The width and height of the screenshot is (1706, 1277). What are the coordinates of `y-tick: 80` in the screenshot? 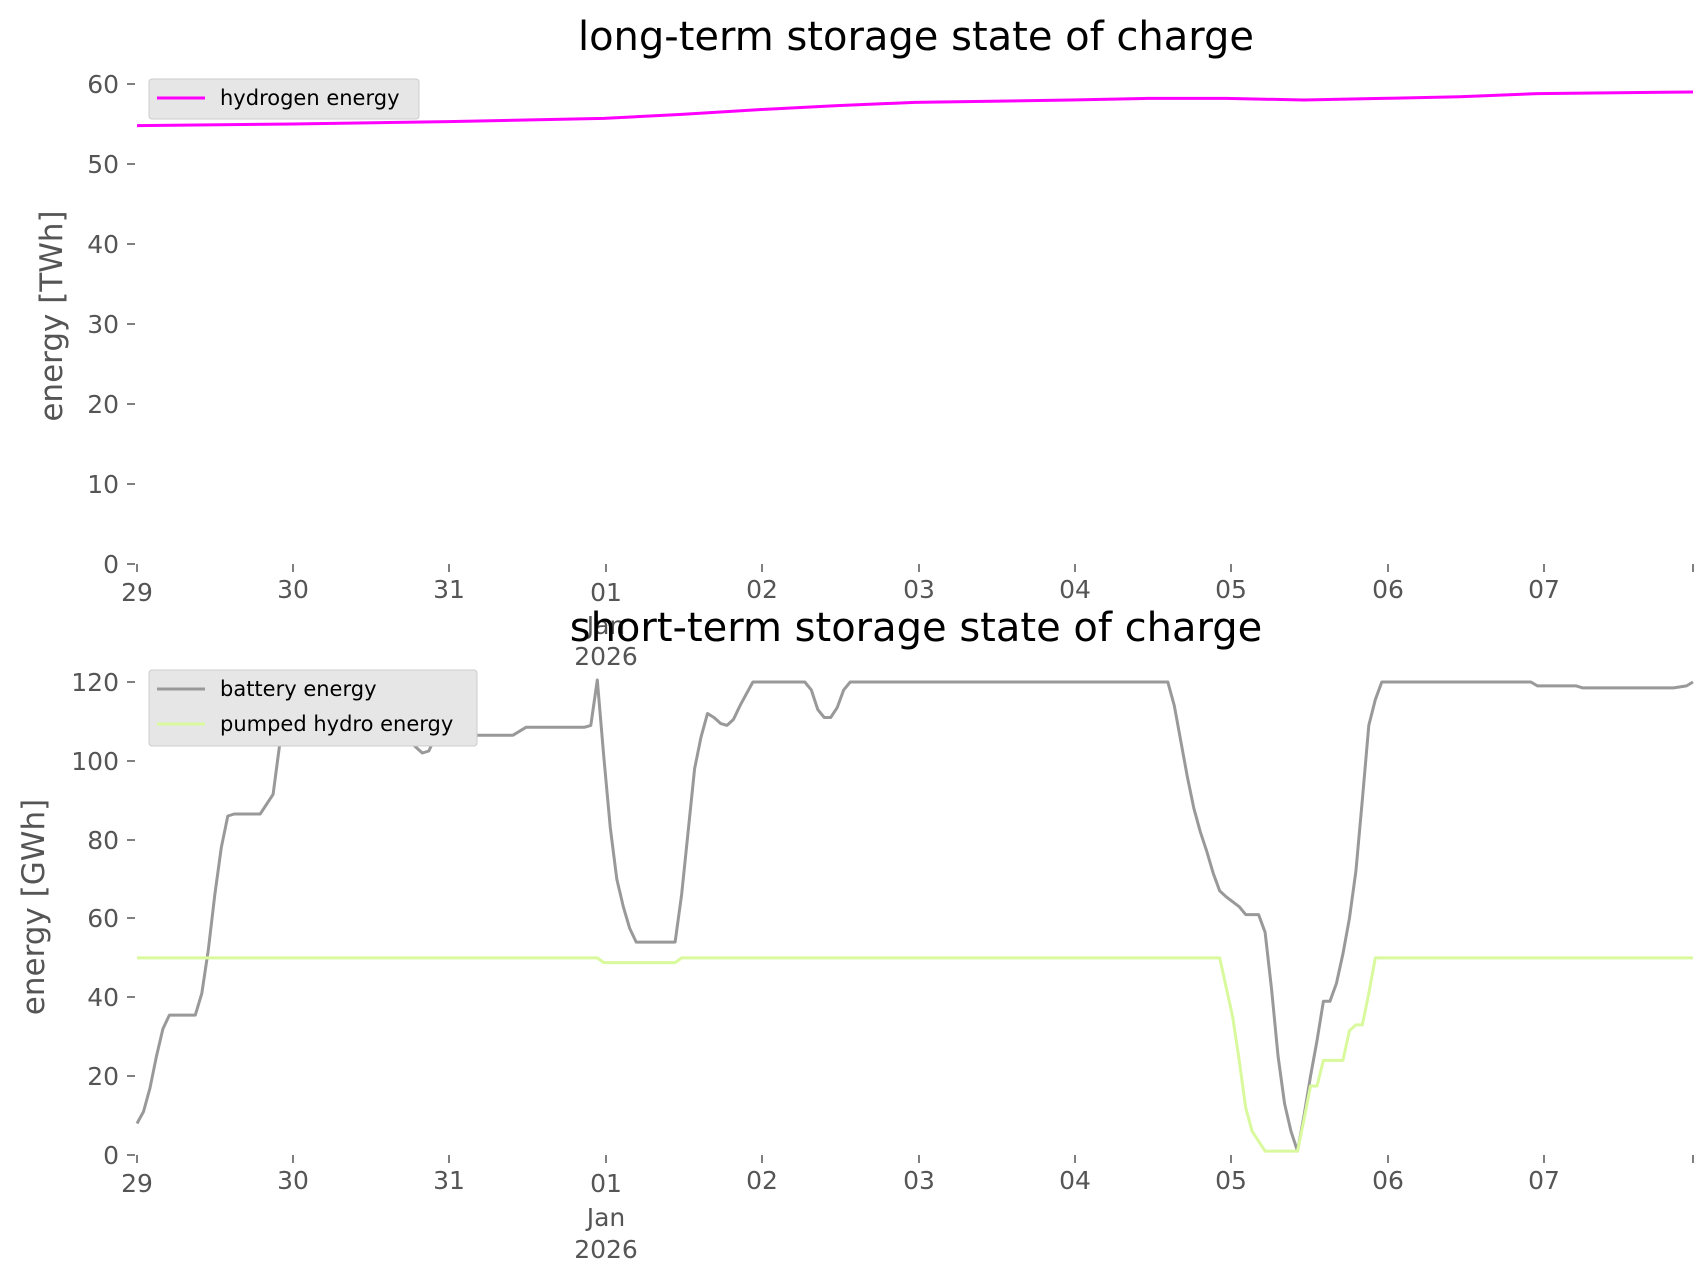 It's located at (111, 840).